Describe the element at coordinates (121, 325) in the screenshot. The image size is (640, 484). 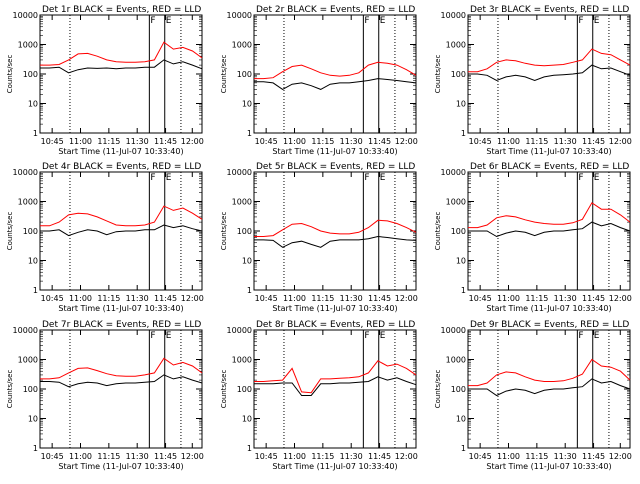
I see `chart-title: Det 7r BLACK = Events, RED = LLD` at that location.